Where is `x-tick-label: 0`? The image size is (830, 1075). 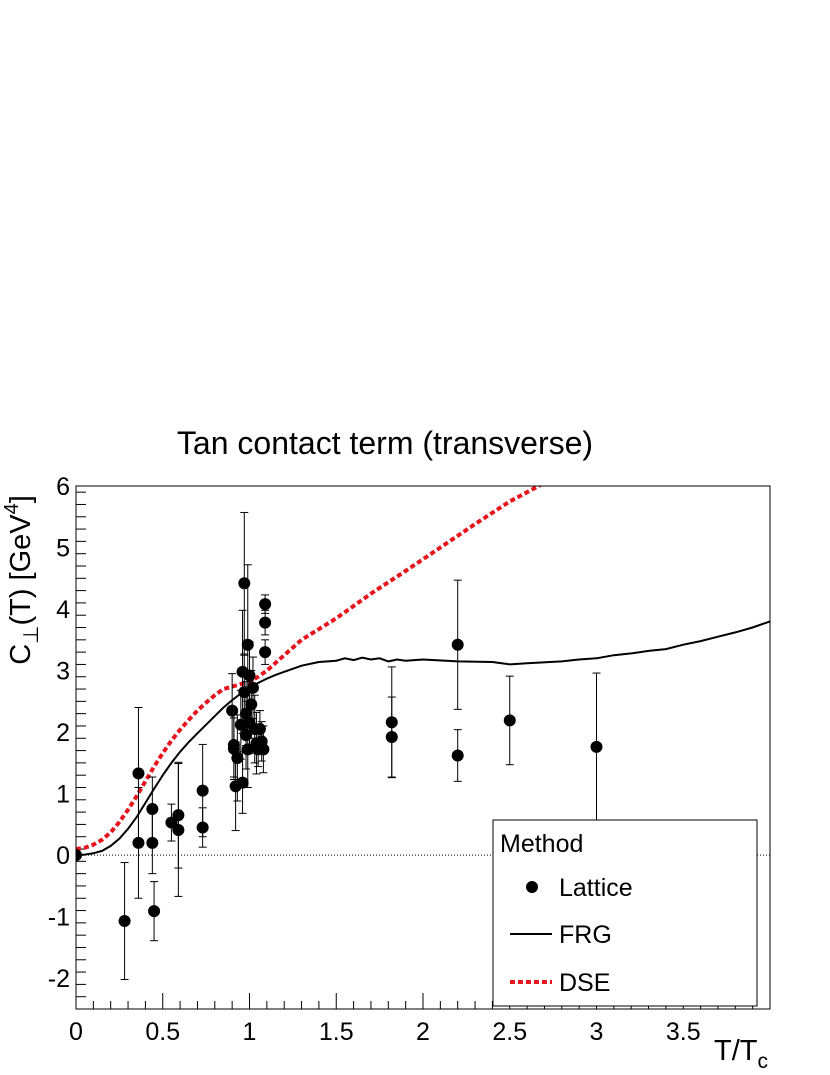
x-tick-label: 0 is located at coordinates (76, 1032).